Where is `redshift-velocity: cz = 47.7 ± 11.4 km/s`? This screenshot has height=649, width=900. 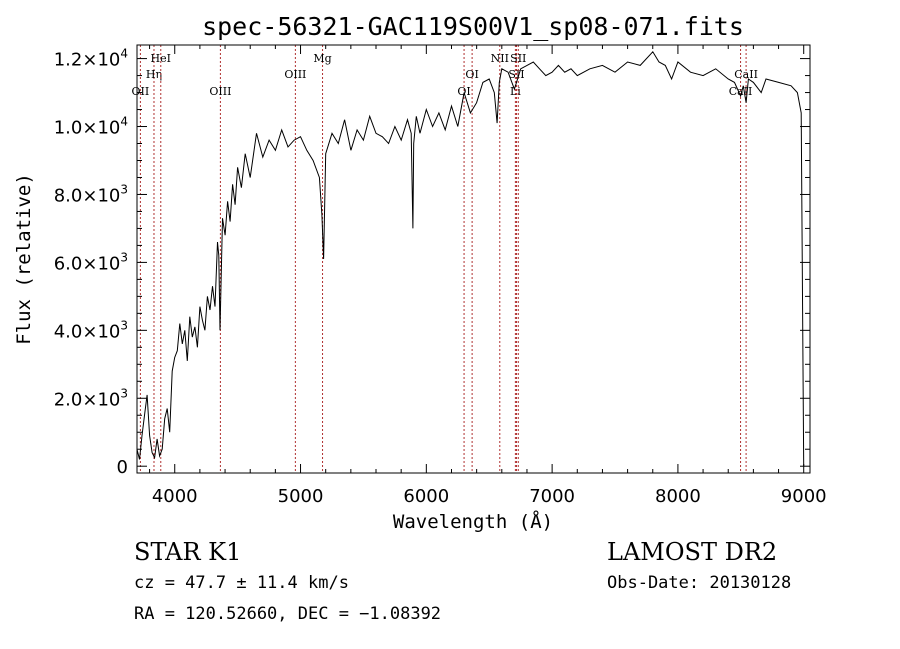 redshift-velocity: cz = 47.7 ± 11.4 km/s is located at coordinates (241, 583).